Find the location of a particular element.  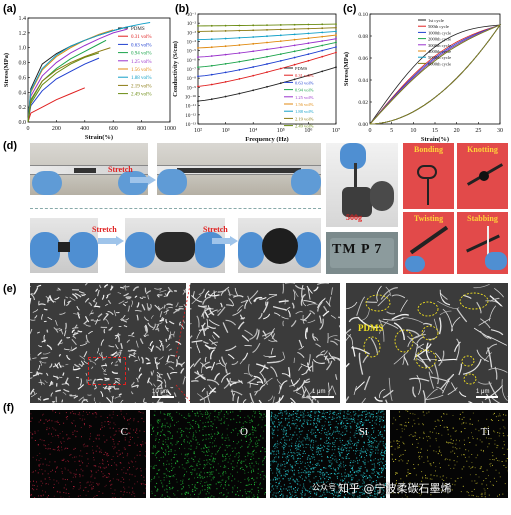

legend-entry: 0.63 vol% is located at coordinates (304, 82).